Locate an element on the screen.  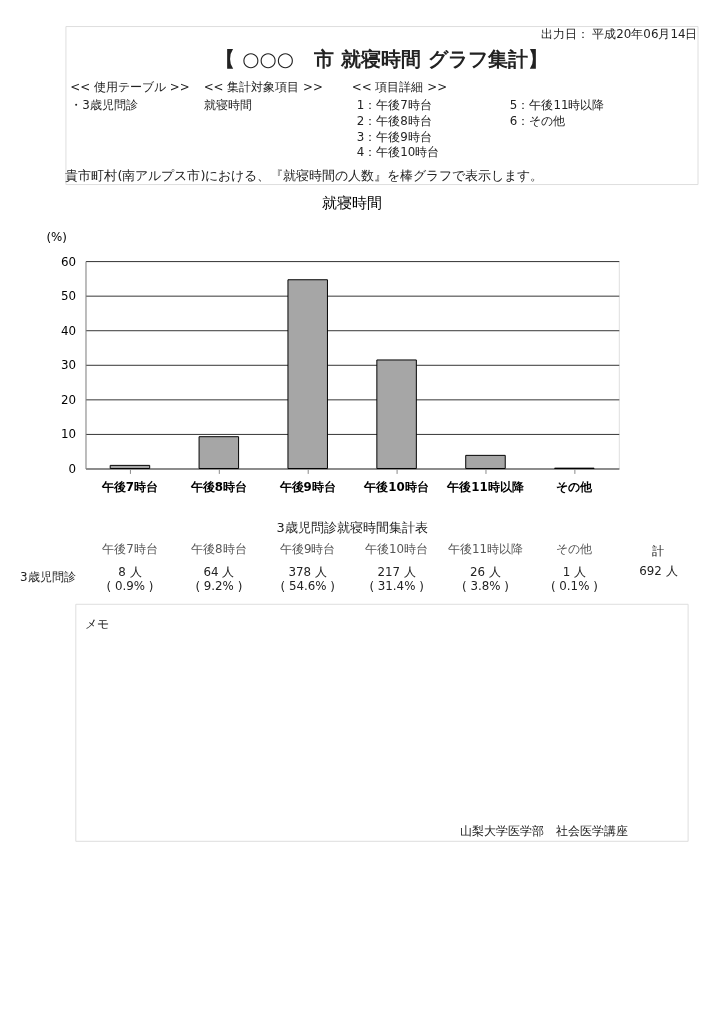
y-tick-label: 30 is located at coordinates (69, 365).